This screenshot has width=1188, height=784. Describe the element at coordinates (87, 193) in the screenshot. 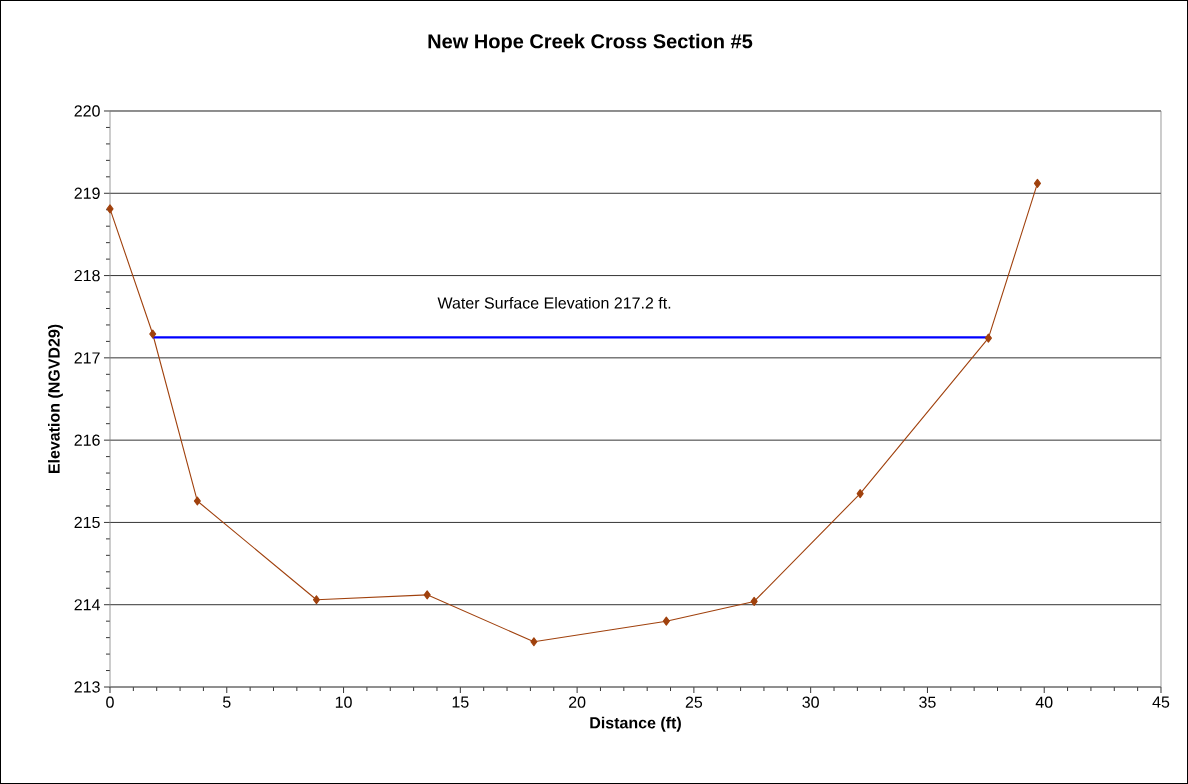

I see `y-tick-label: 219` at that location.